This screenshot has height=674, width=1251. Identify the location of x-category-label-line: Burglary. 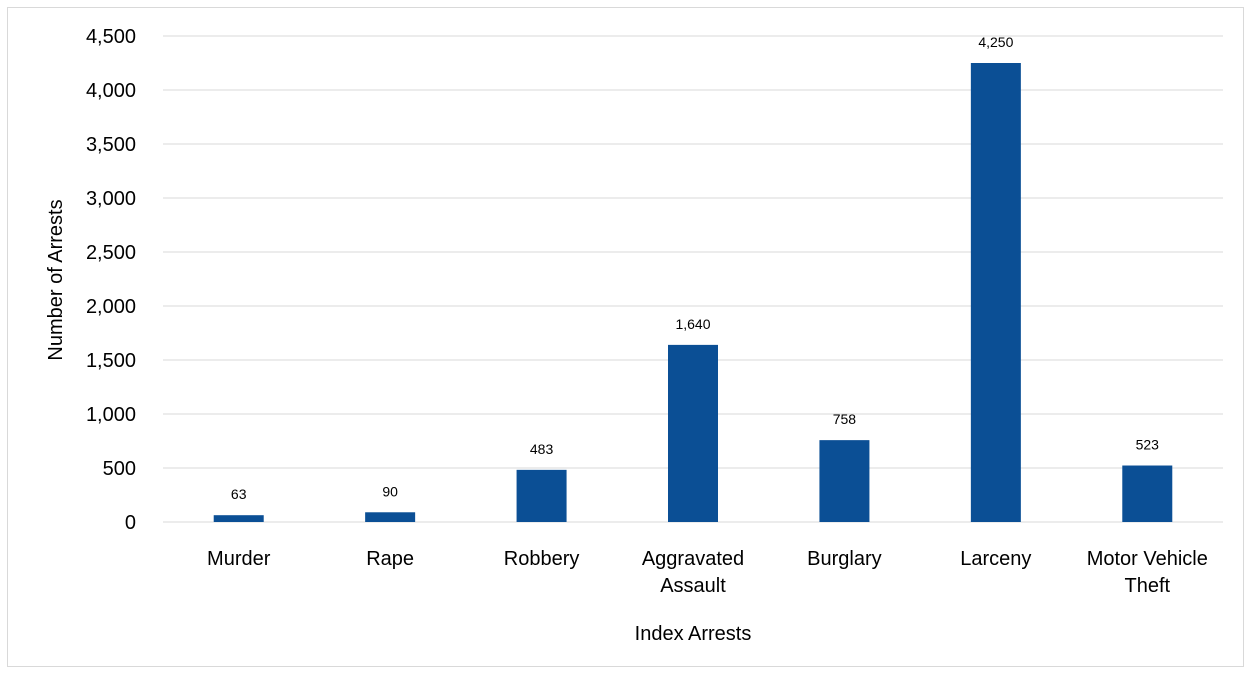
(844, 559).